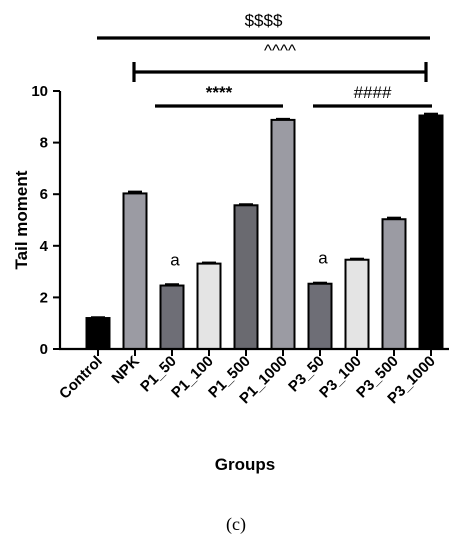  What do you see at coordinates (21, 219) in the screenshot?
I see `y-axis-title: Tail moment` at bounding box center [21, 219].